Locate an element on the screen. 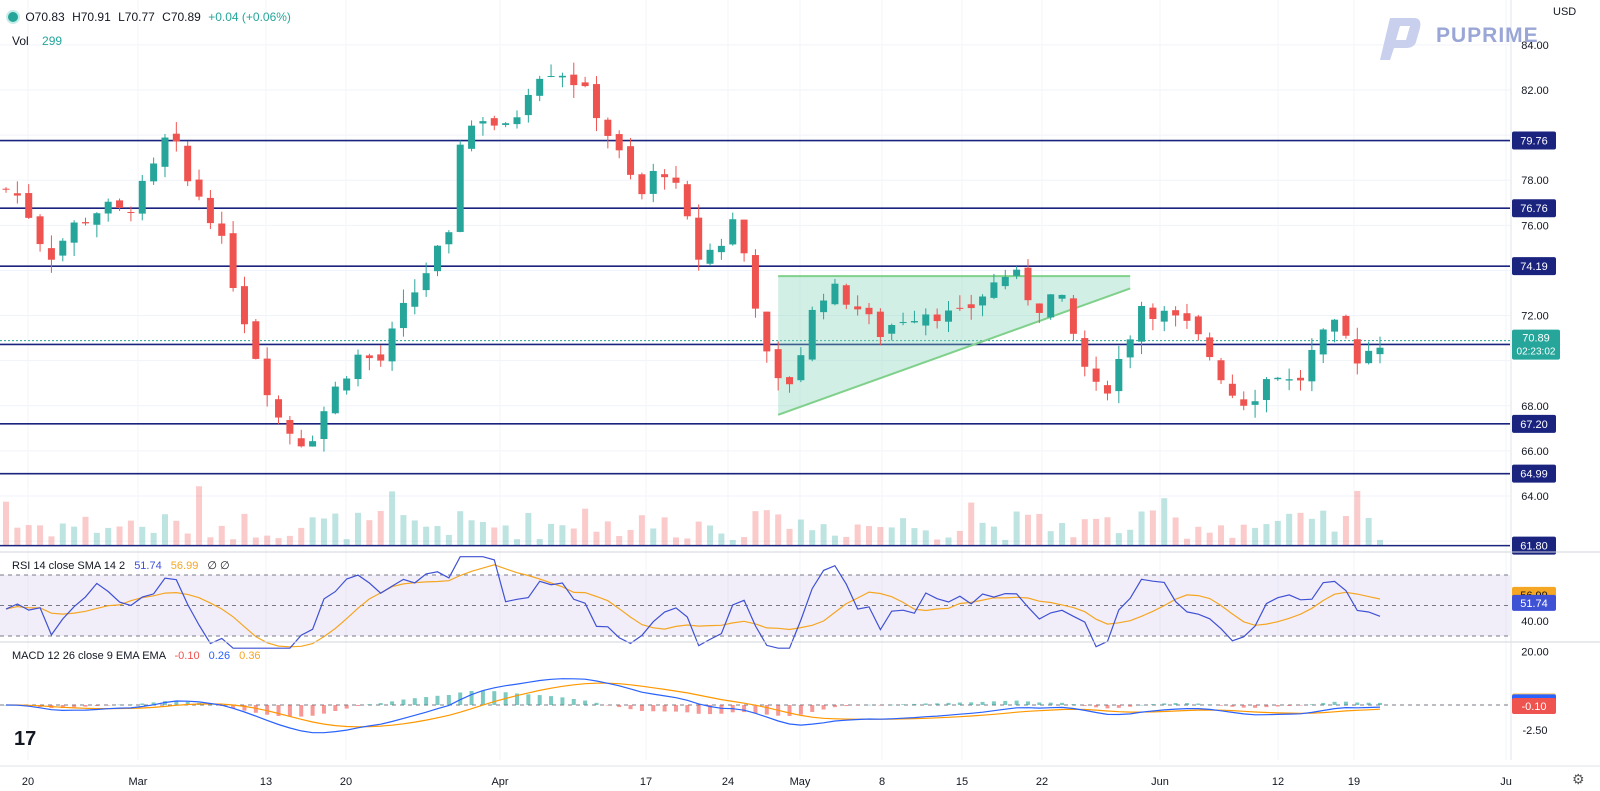 The height and width of the screenshot is (791, 1600). gear-icon: ⚙ is located at coordinates (1578, 779).